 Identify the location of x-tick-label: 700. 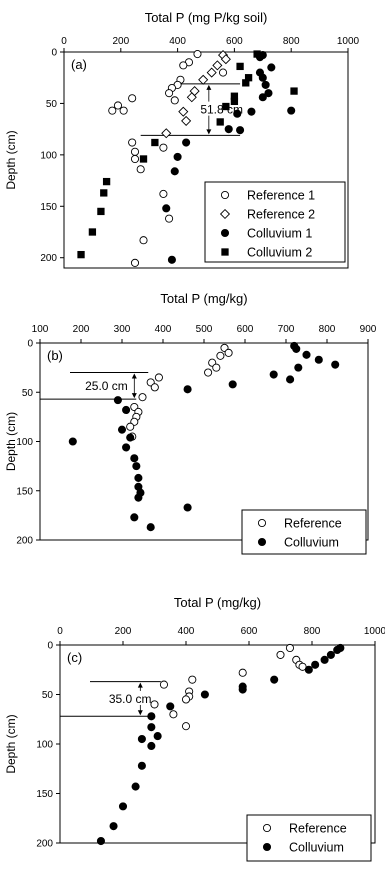
(286, 329).